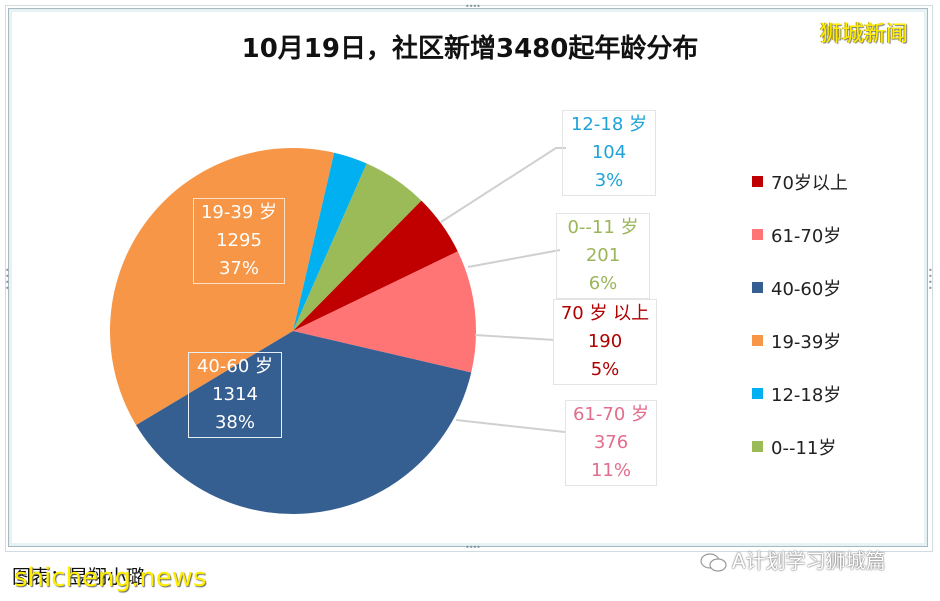  I want to click on label-percent: 6%, so click(603, 283).